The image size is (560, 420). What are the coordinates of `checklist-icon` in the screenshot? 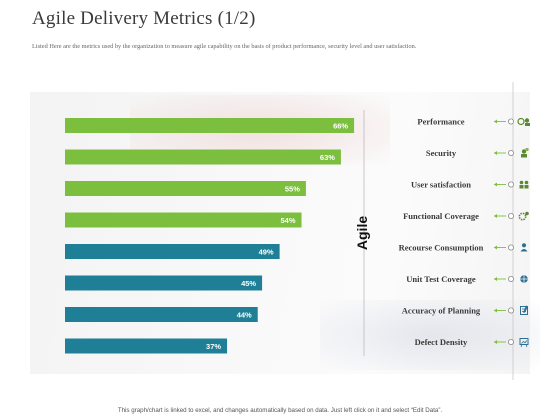 It's located at (524, 310).